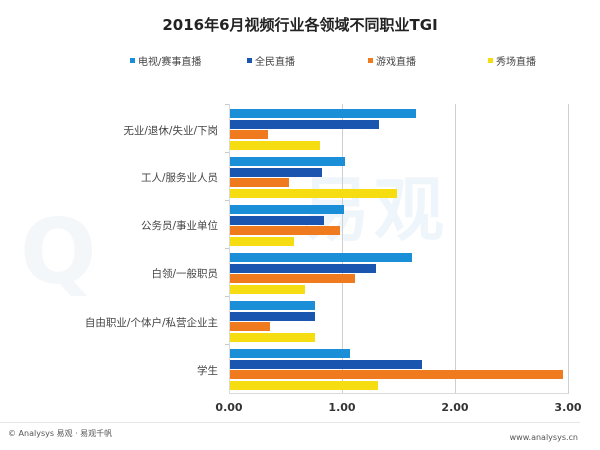  I want to click on x-axis-line, so click(399, 393).